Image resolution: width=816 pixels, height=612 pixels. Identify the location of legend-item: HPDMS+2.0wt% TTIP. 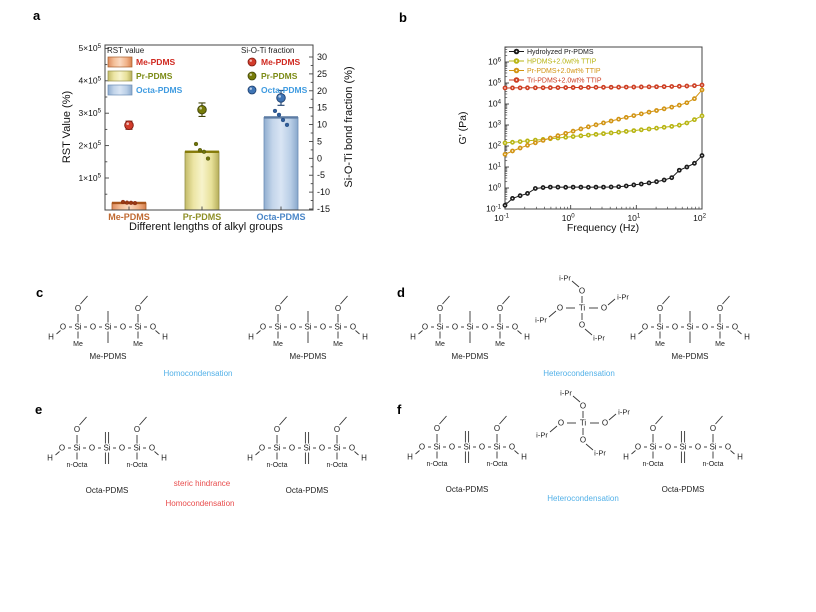
(562, 61).